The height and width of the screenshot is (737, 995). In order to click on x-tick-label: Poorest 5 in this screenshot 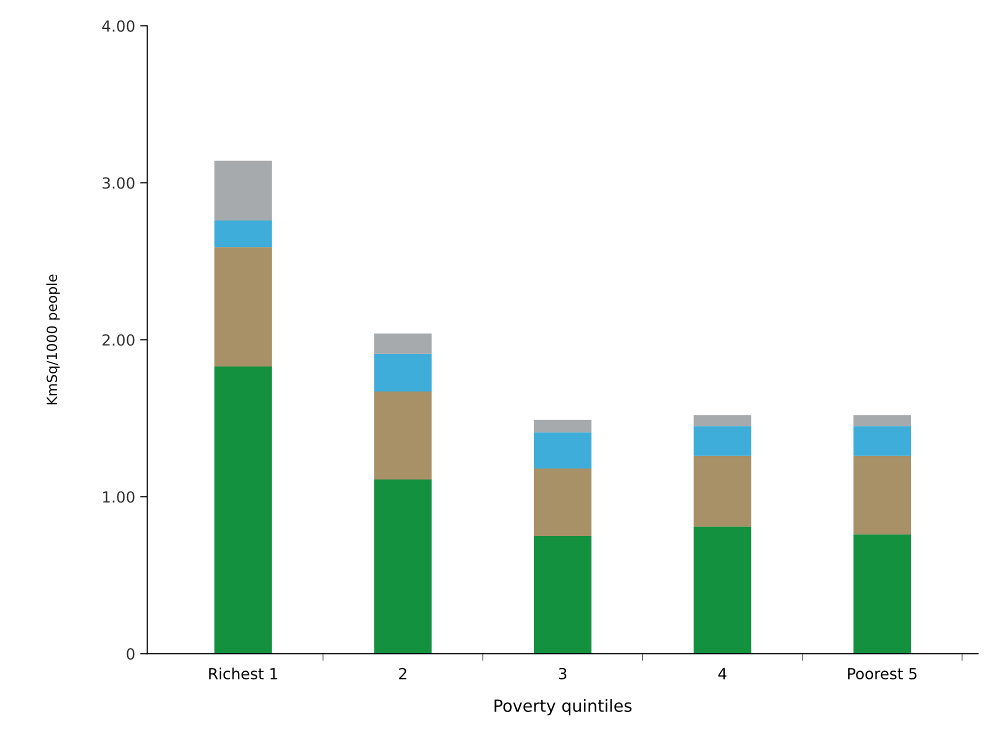, I will do `click(882, 674)`.